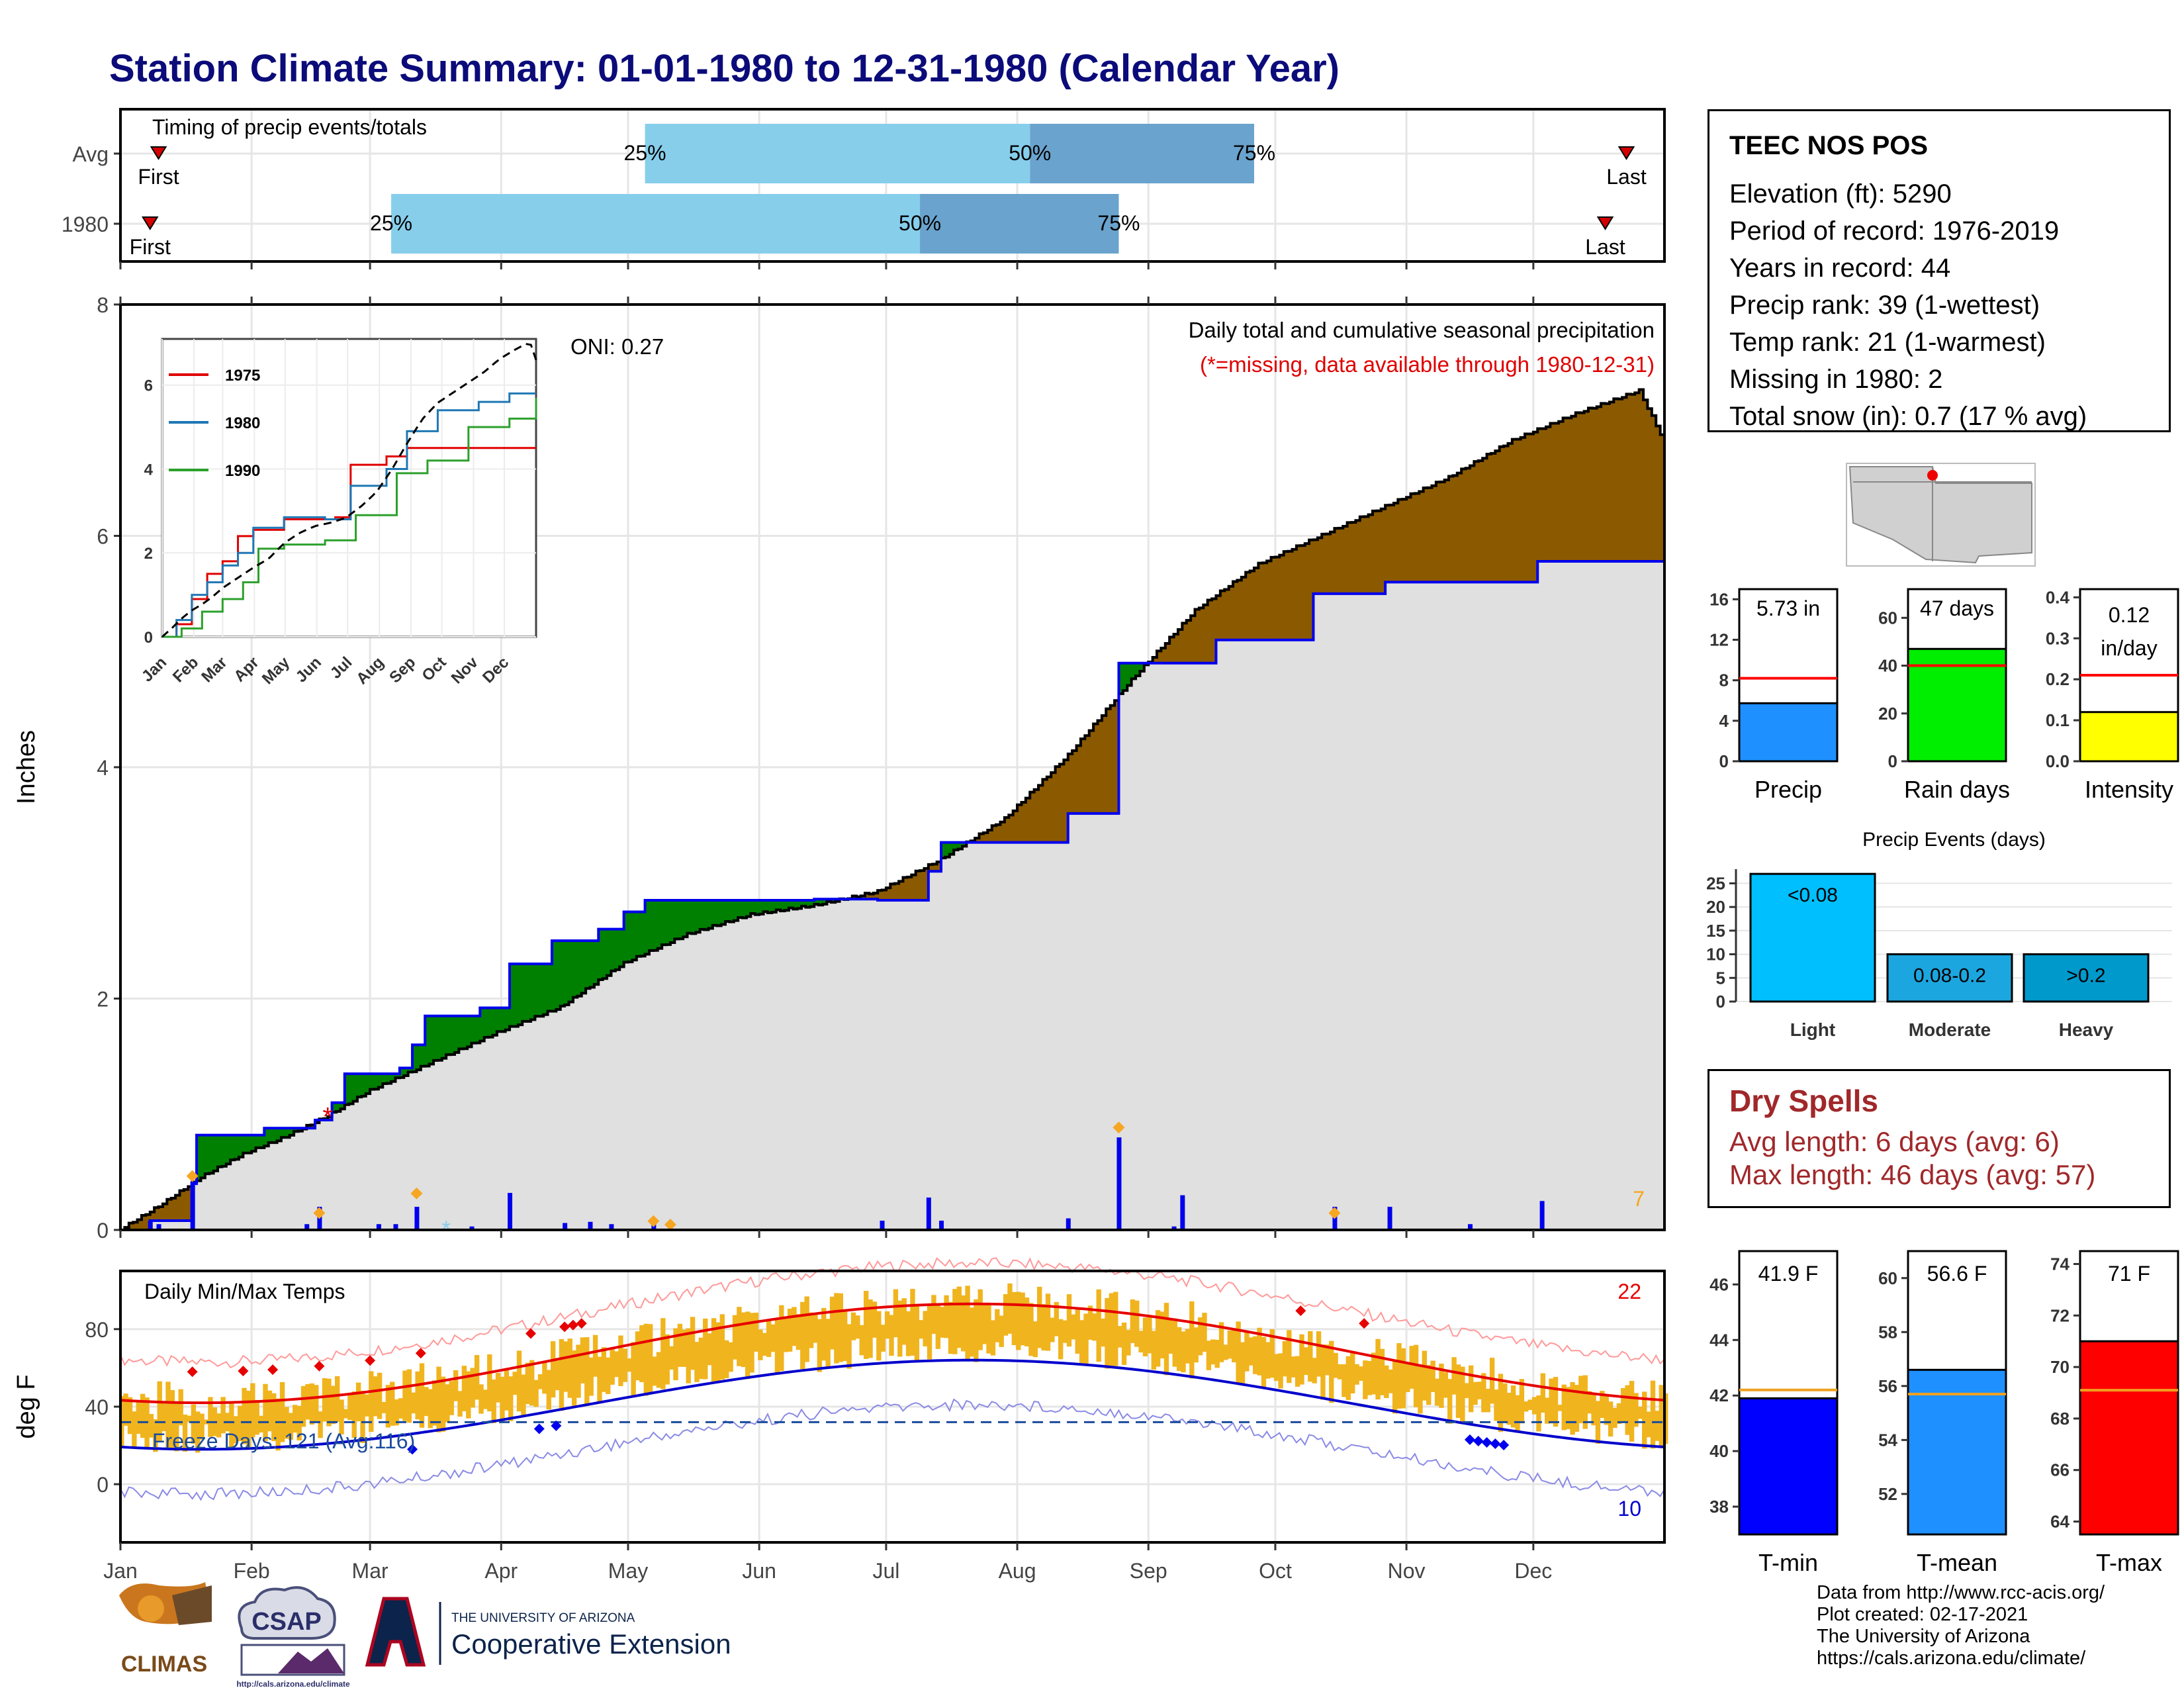 Image resolution: width=2184 pixels, height=1688 pixels. Describe the element at coordinates (920, 223) in the screenshot. I see `timing-p50-label: 50%` at that location.